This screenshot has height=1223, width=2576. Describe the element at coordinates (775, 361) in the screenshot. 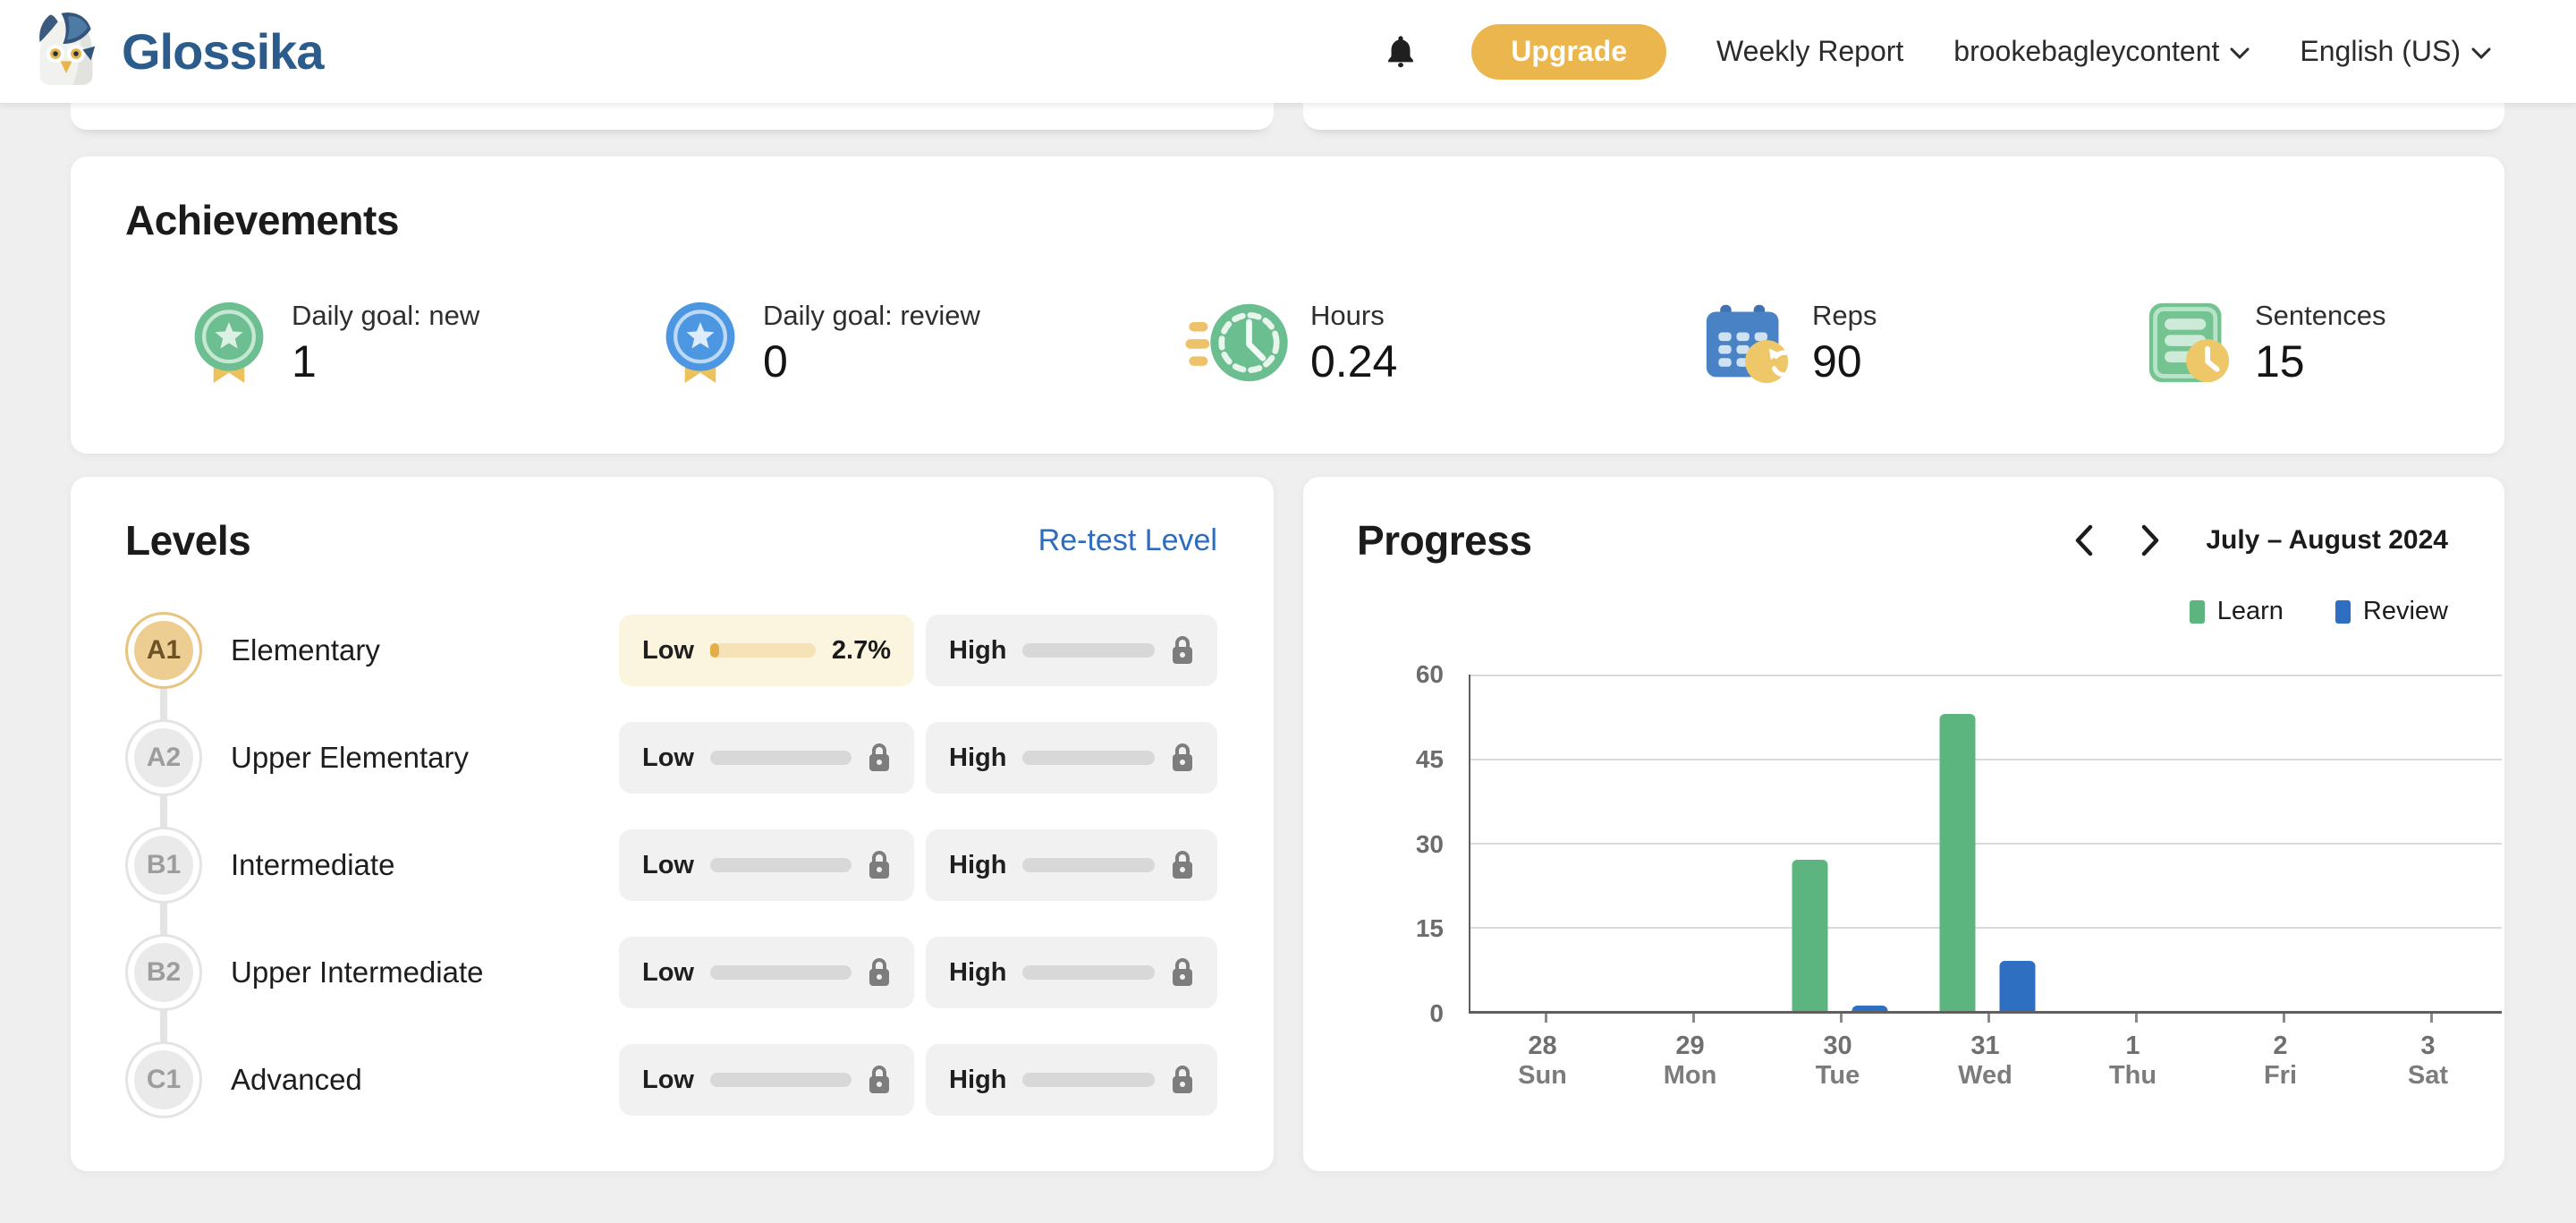

I see `stat-value: 0` at that location.